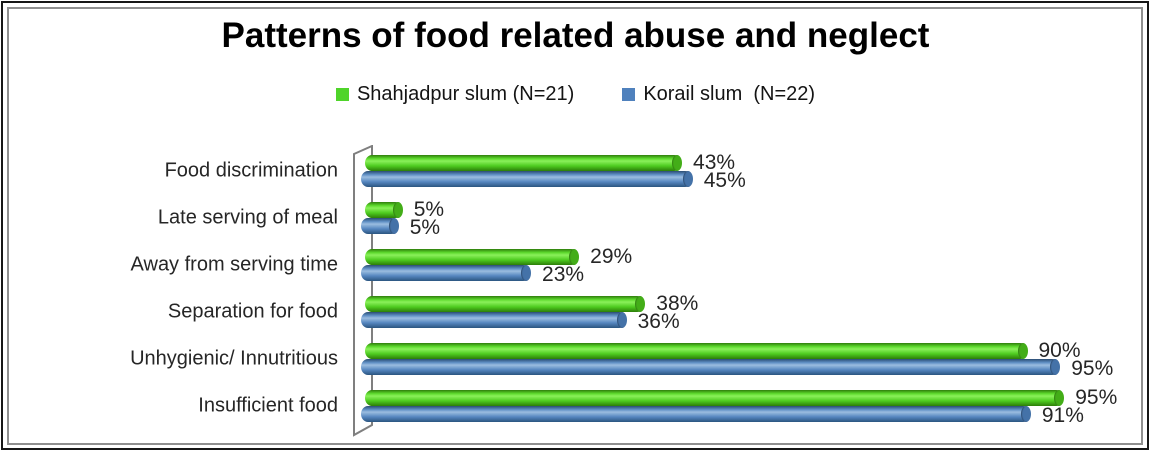  I want to click on bar-group: 95% 91%, so click(739, 408).